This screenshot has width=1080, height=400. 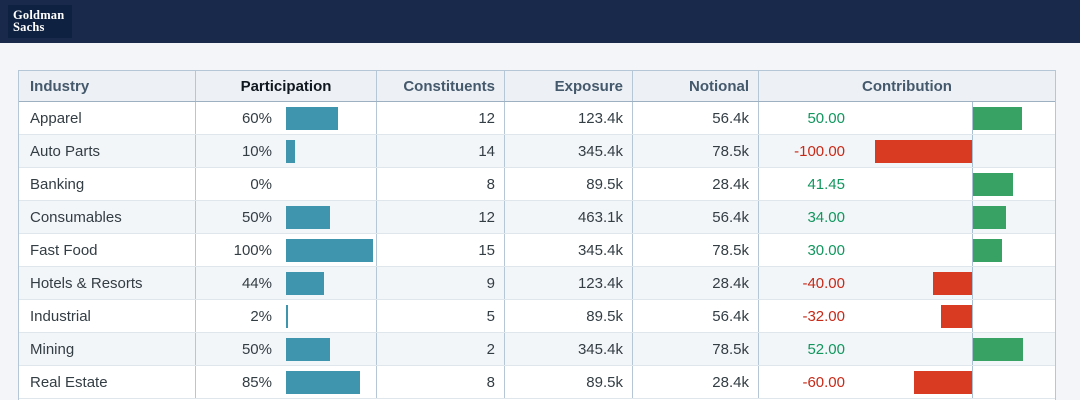 I want to click on table-row: Banking 0% 8 89.5k 28.4k 41.45, so click(x=537, y=184).